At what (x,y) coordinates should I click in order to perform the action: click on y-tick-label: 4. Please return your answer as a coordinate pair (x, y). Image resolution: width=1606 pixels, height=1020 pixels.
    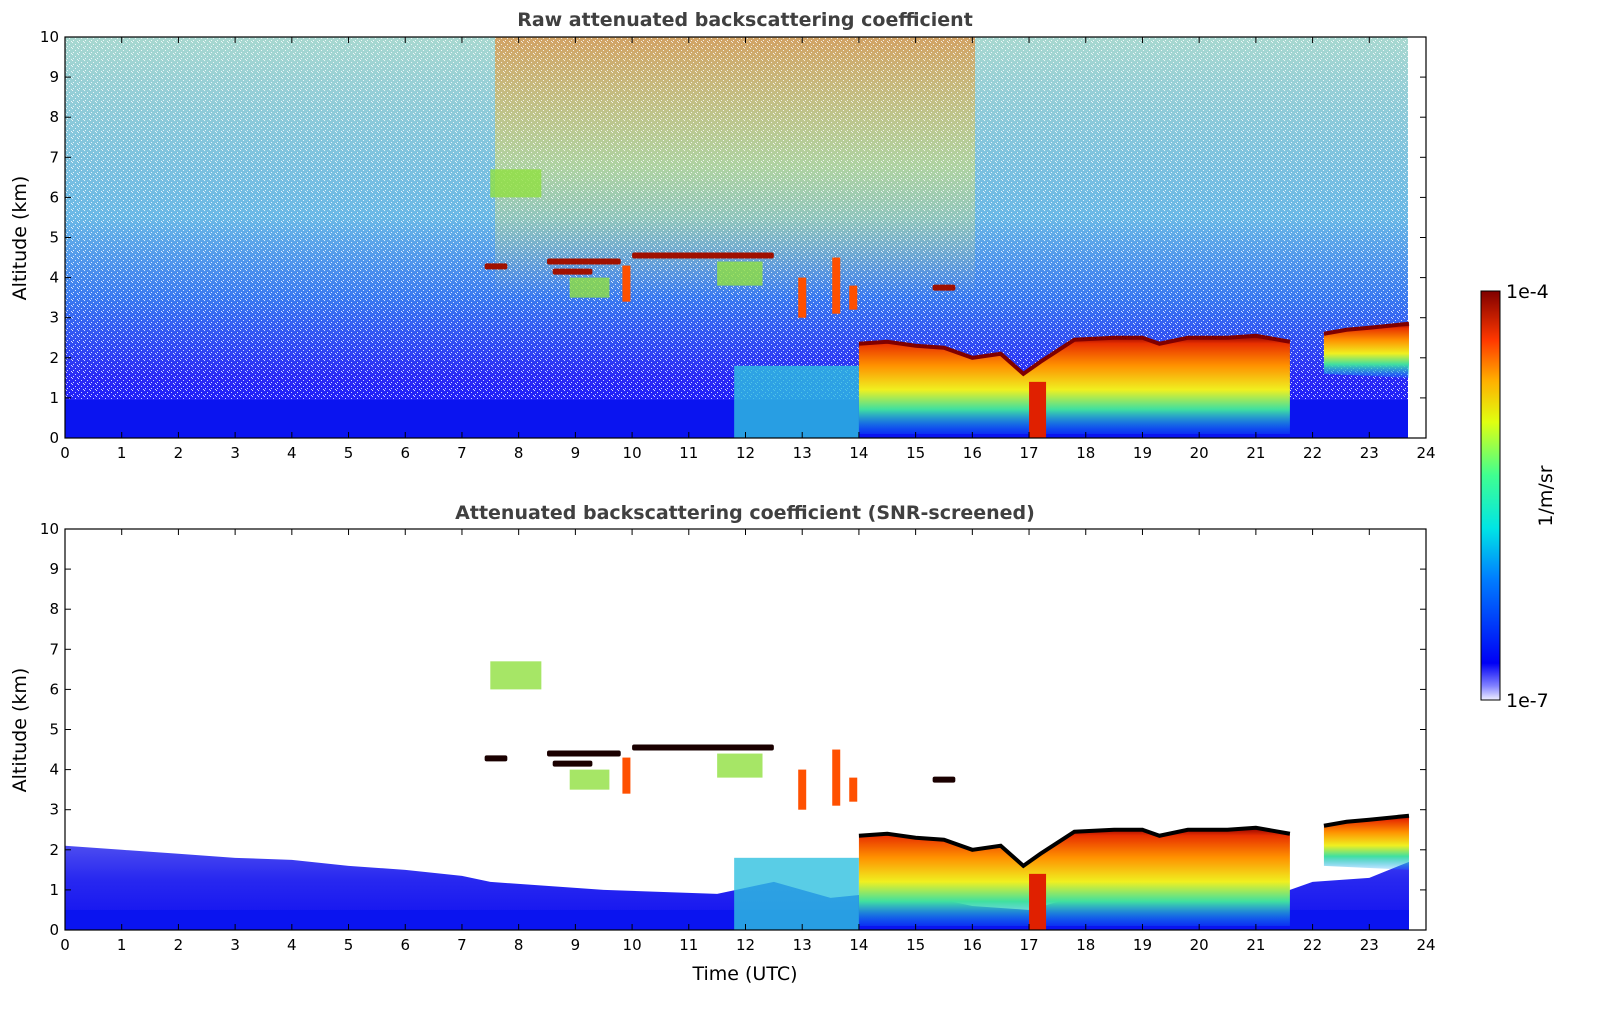
    Looking at the image, I should click on (54, 278).